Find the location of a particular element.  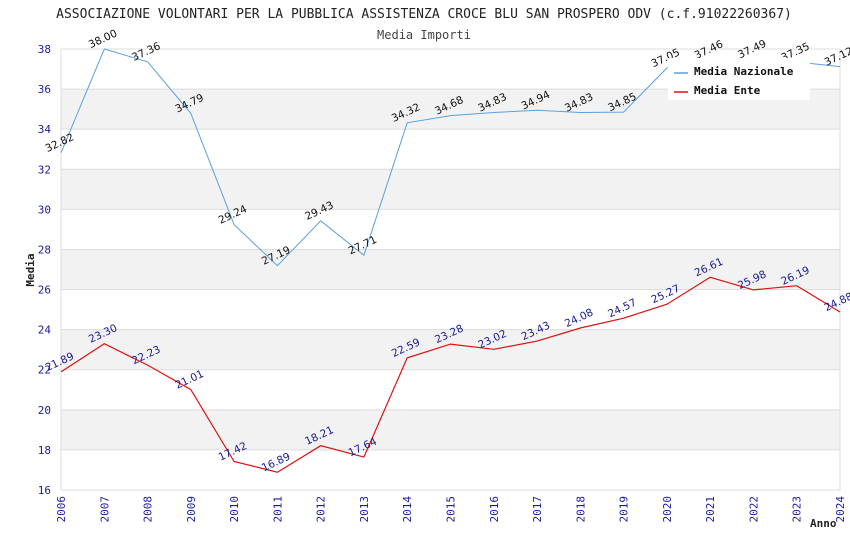

x-tick-label: 2009 is located at coordinates (191, 509).